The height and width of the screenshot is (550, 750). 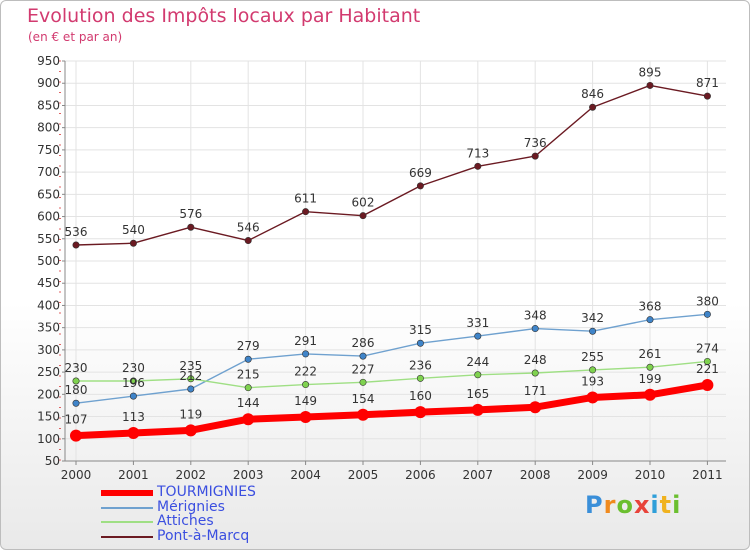 I want to click on y-tick-label: 900, so click(x=48, y=83).